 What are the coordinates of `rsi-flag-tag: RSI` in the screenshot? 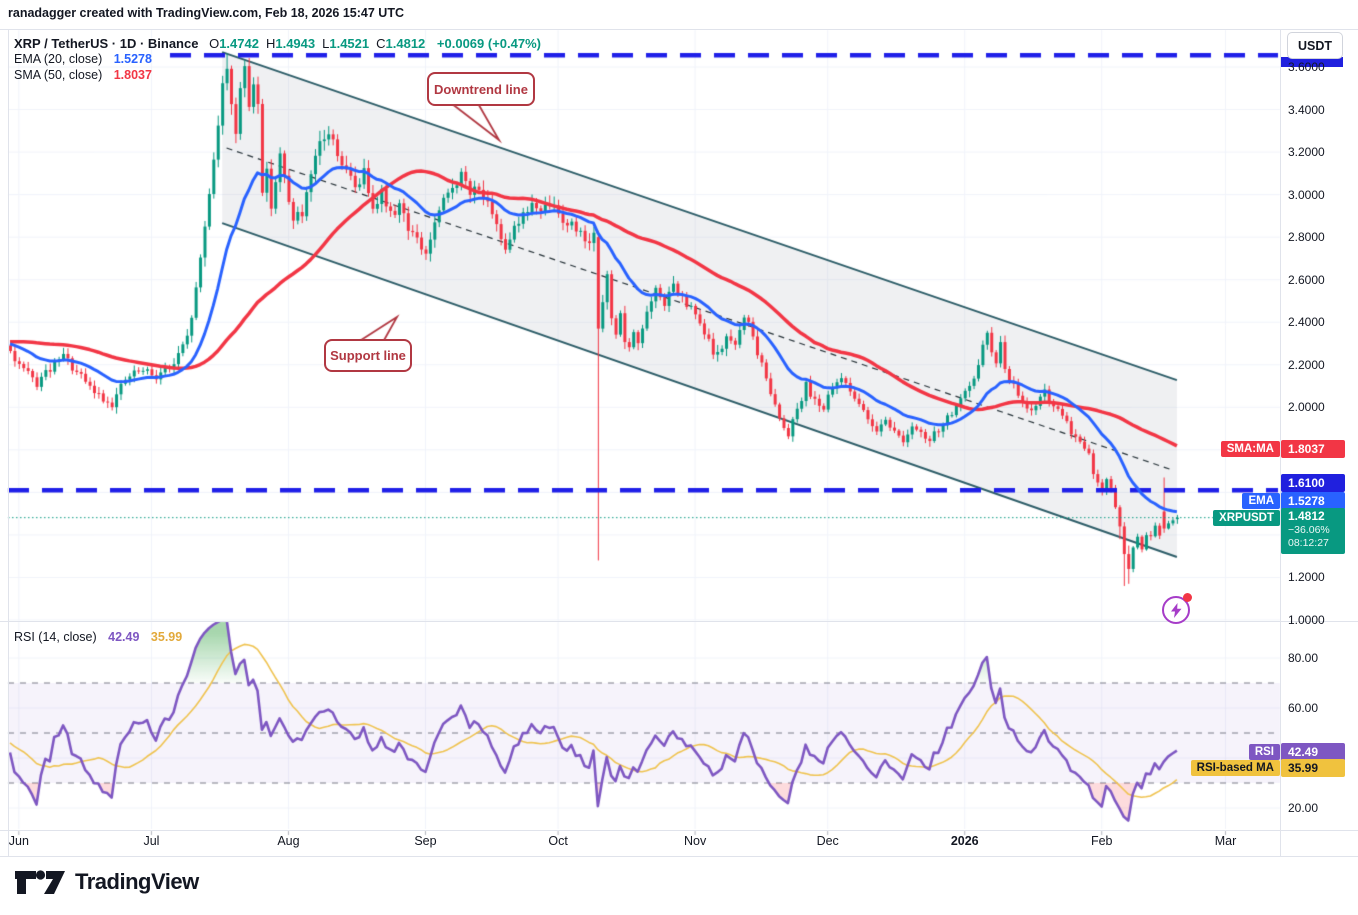 It's located at (1264, 751).